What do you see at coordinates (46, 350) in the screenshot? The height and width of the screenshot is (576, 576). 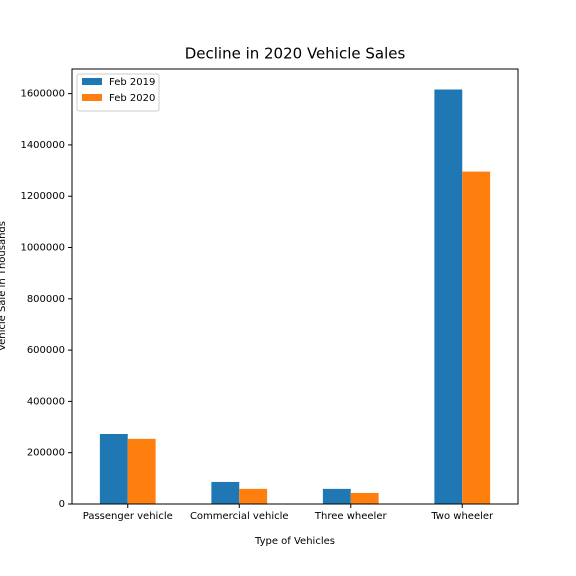 I see `y-tick-label: 600000` at bounding box center [46, 350].